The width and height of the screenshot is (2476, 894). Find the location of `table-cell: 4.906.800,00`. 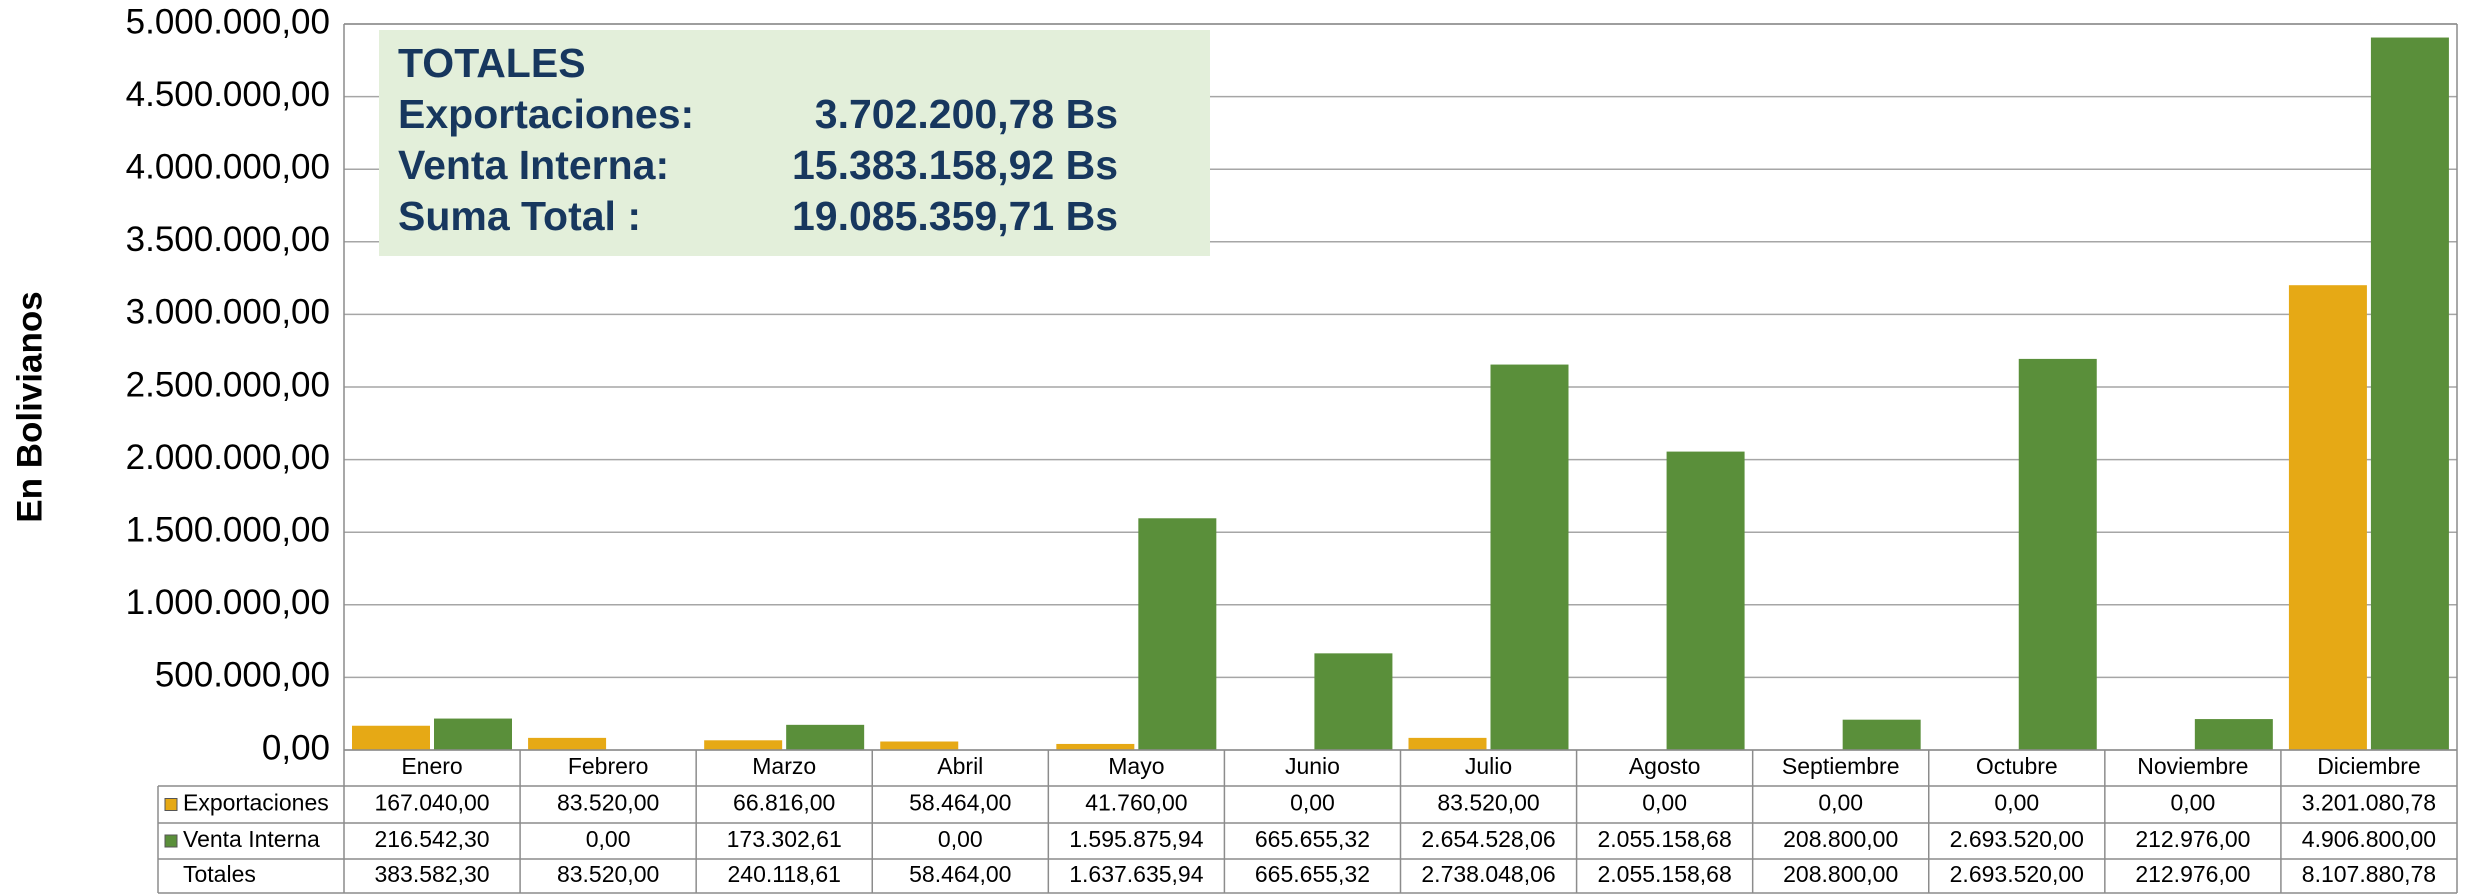

table-cell: 4.906.800,00 is located at coordinates (2369, 839).